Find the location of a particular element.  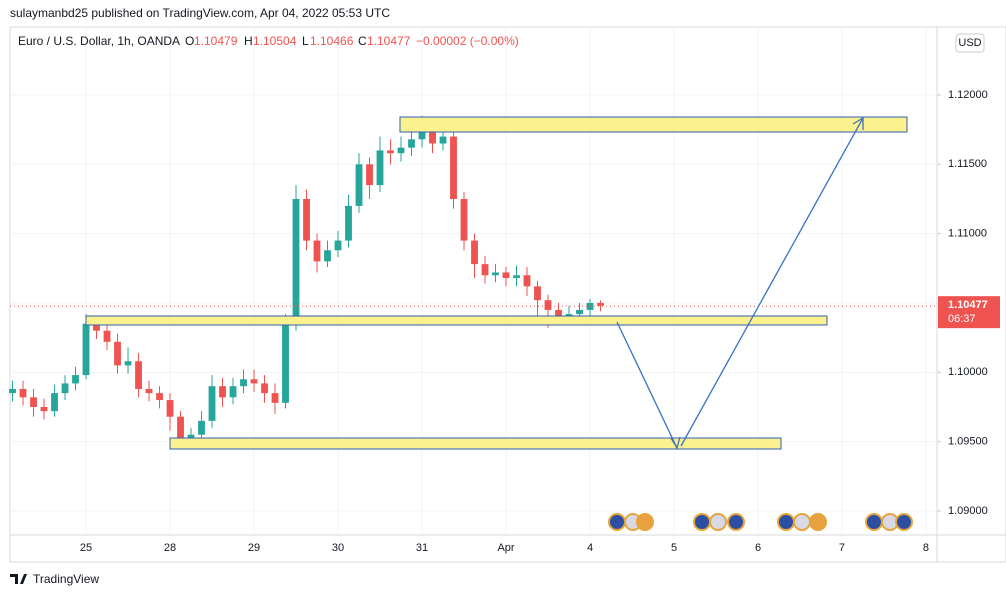

tradingview-logo: TradingView is located at coordinates (54, 579).